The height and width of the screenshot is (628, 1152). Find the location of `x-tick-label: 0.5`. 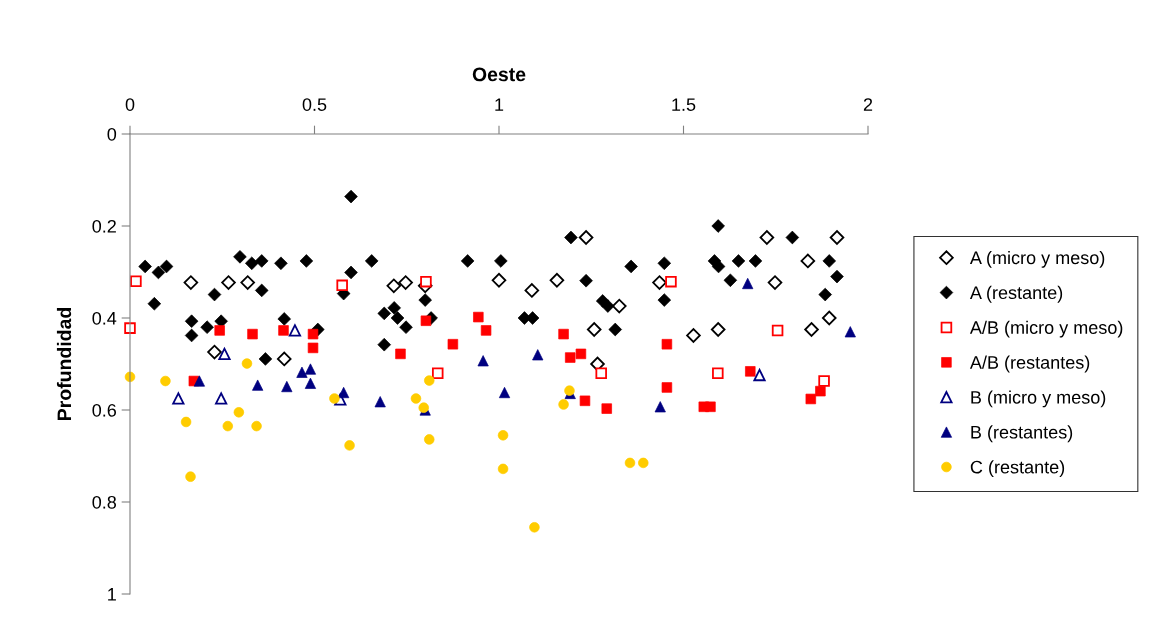

x-tick-label: 0.5 is located at coordinates (314, 104).